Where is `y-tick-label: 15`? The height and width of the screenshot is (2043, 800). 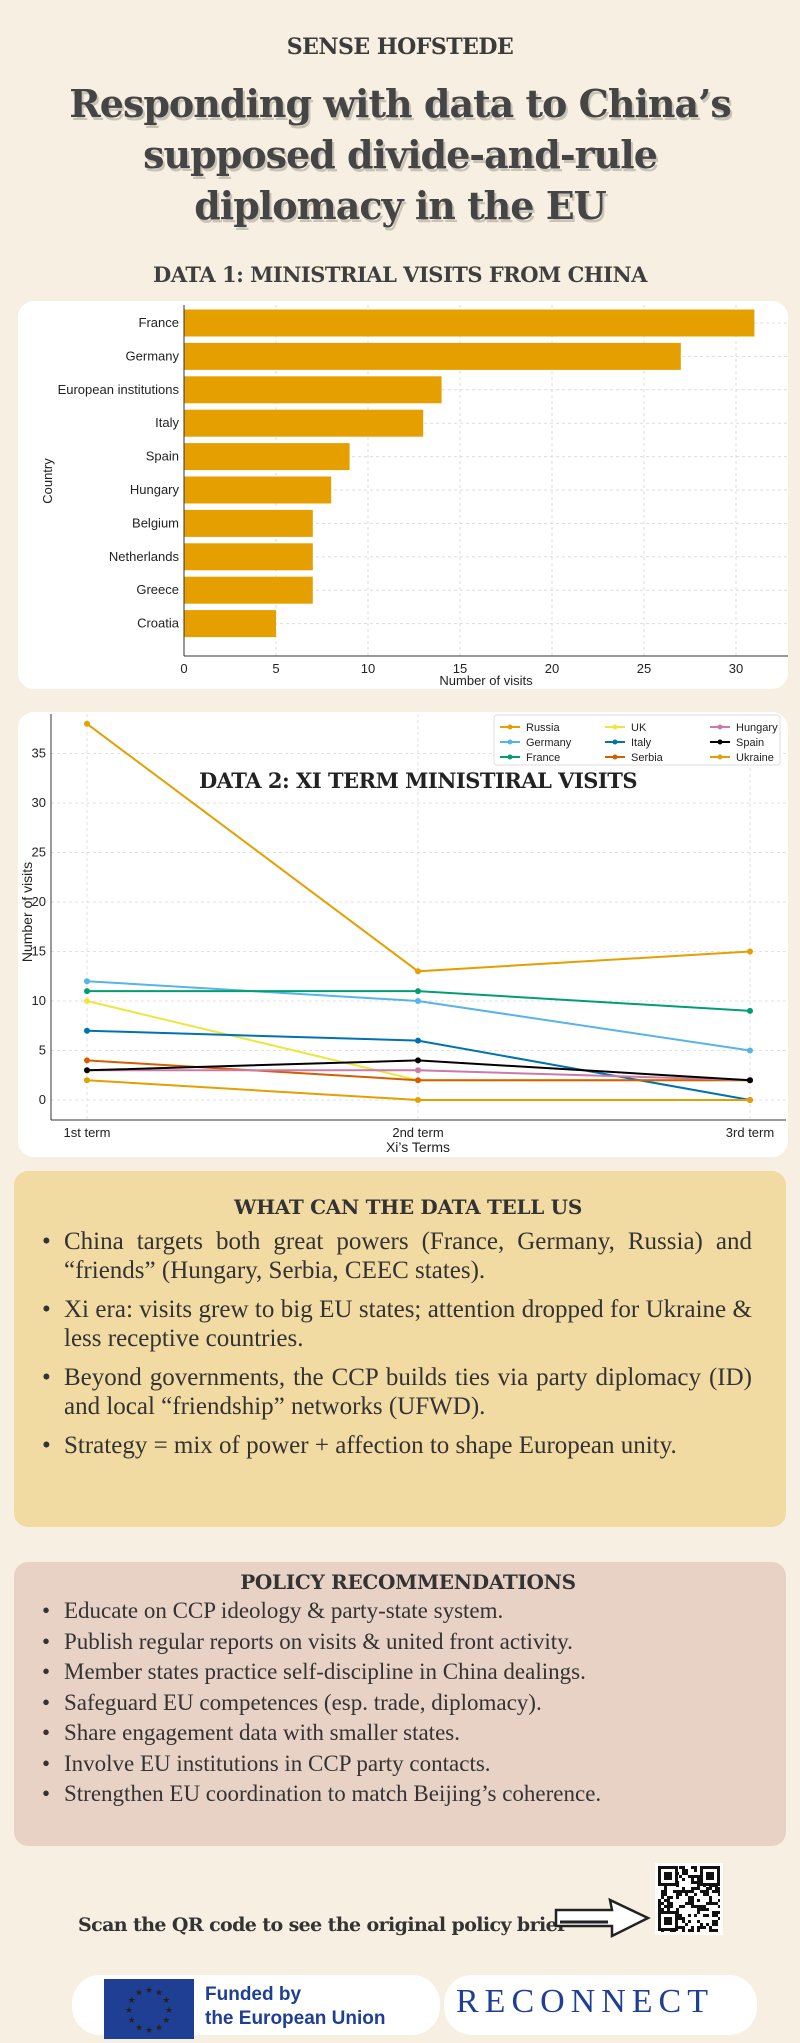
y-tick-label: 15 is located at coordinates (39, 951).